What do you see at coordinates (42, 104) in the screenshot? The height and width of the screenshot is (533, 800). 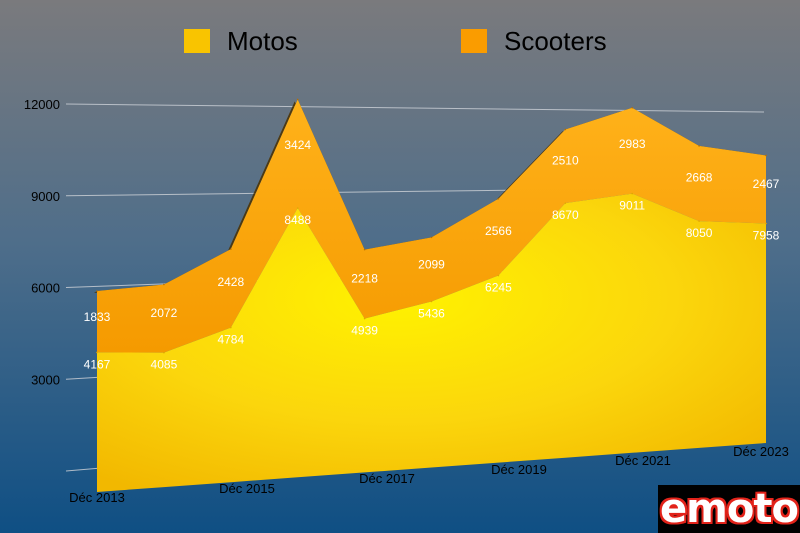 I see `y-tick-label: 12000` at bounding box center [42, 104].